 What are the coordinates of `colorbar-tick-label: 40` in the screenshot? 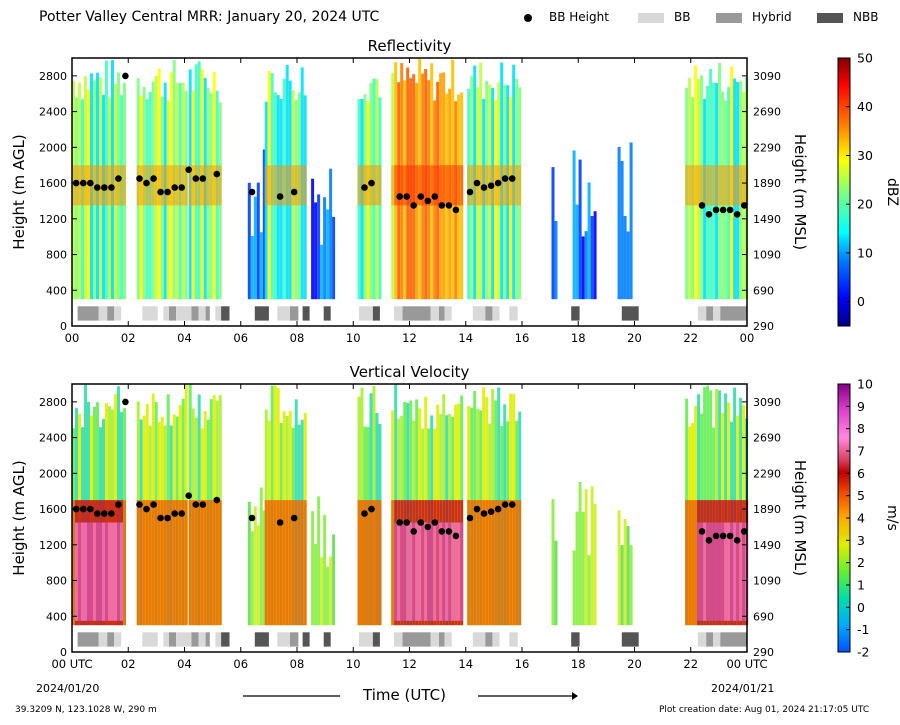 It's located at (865, 106).